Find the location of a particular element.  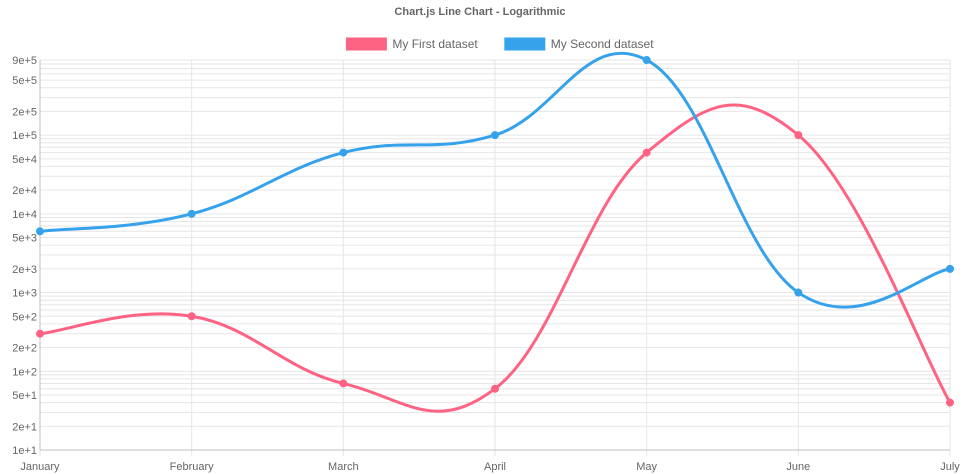

y-tick-label: 2e+1 is located at coordinates (24, 427).